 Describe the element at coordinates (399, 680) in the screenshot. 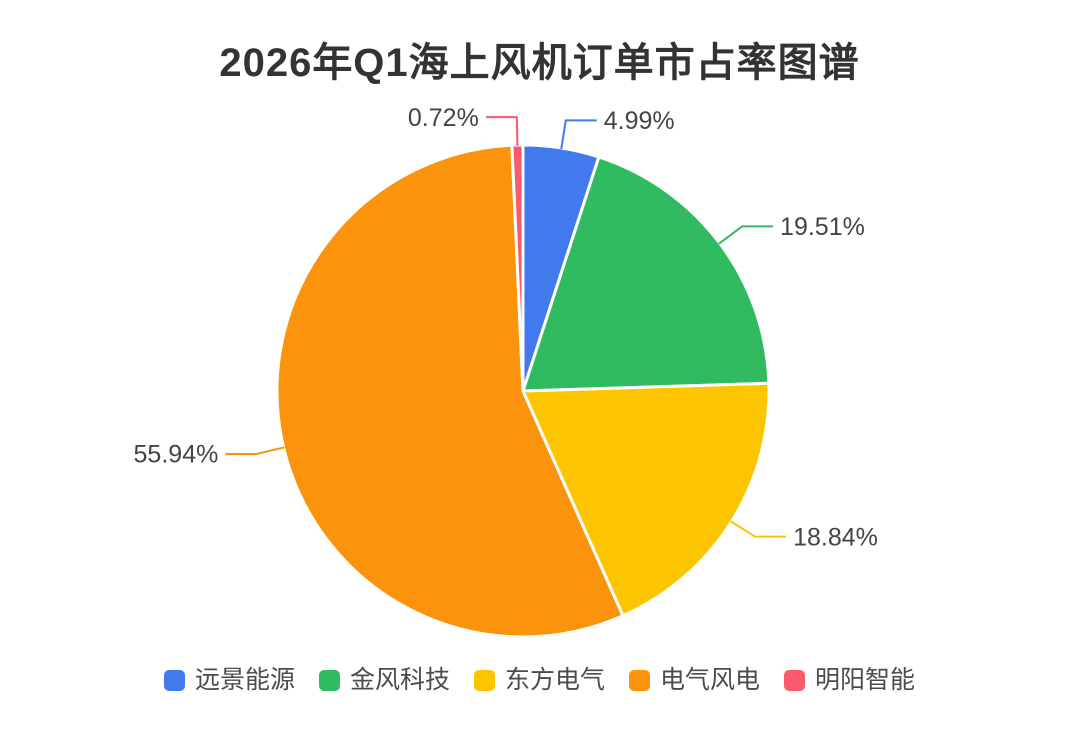

I see `legend-label-goldwind: 金风科技` at that location.